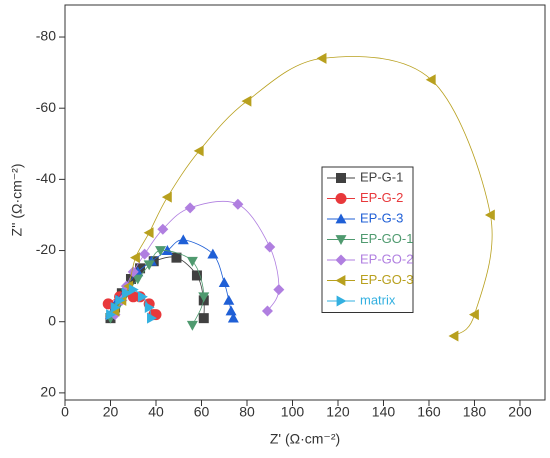  Describe the element at coordinates (46, 178) in the screenshot. I see `y-tick-label: -40` at that location.